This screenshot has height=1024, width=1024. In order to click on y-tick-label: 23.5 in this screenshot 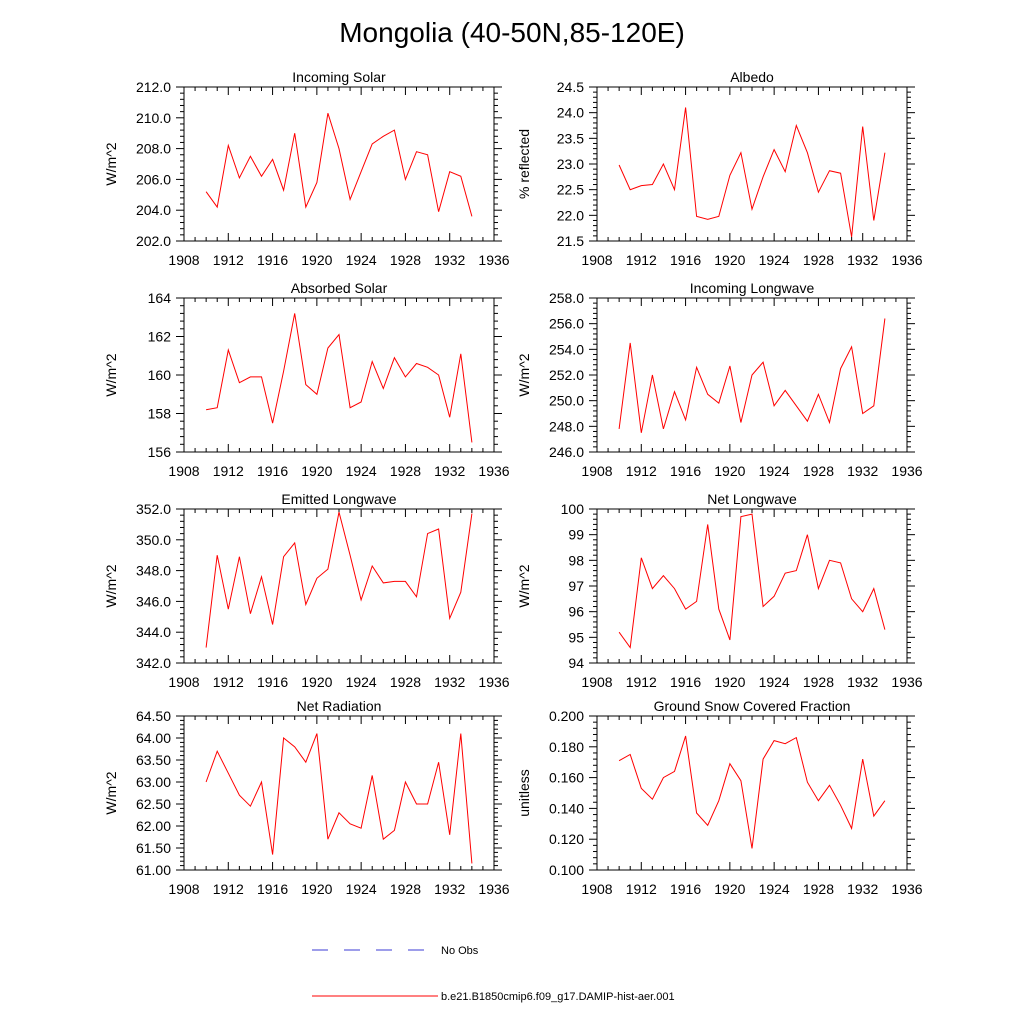, I will do `click(570, 138)`.